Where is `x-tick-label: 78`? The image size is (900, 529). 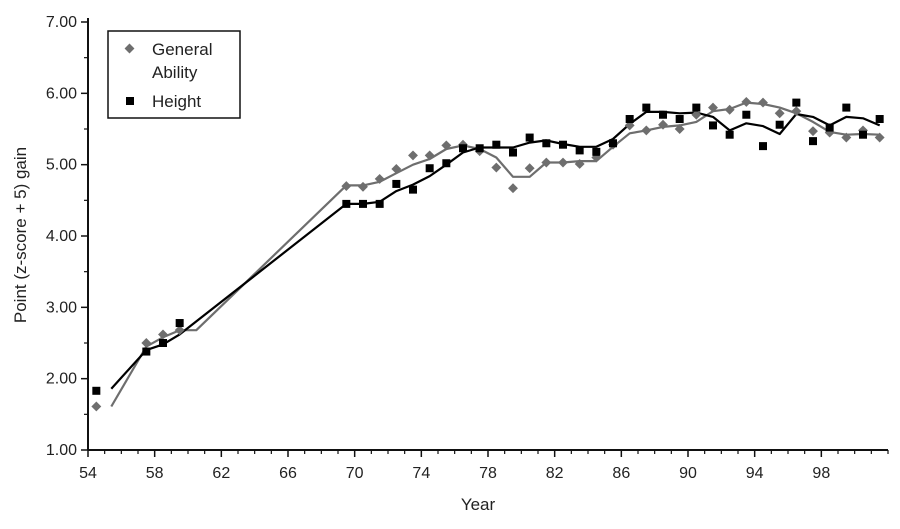
x-tick-label: 78 is located at coordinates (488, 473).